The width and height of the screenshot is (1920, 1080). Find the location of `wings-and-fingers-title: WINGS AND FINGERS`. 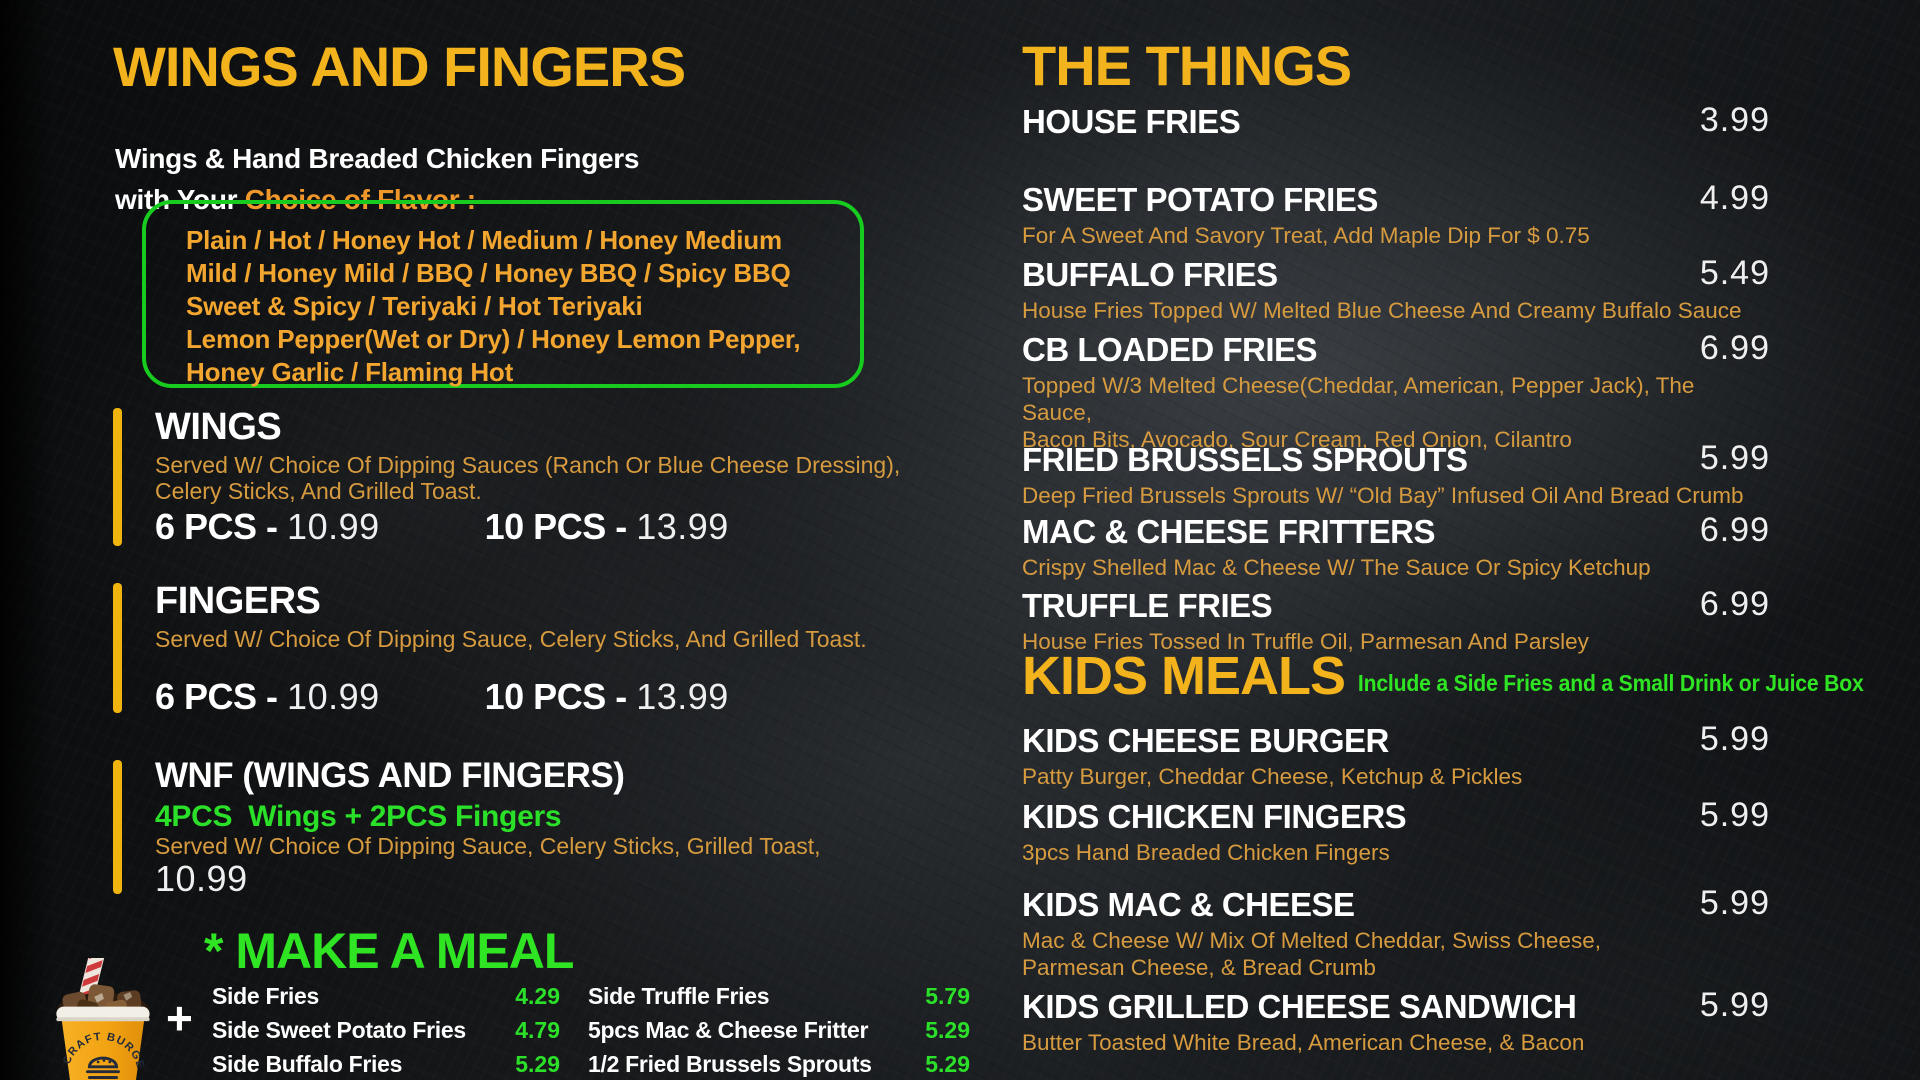

wings-and-fingers-title: WINGS AND FINGERS is located at coordinates (399, 66).